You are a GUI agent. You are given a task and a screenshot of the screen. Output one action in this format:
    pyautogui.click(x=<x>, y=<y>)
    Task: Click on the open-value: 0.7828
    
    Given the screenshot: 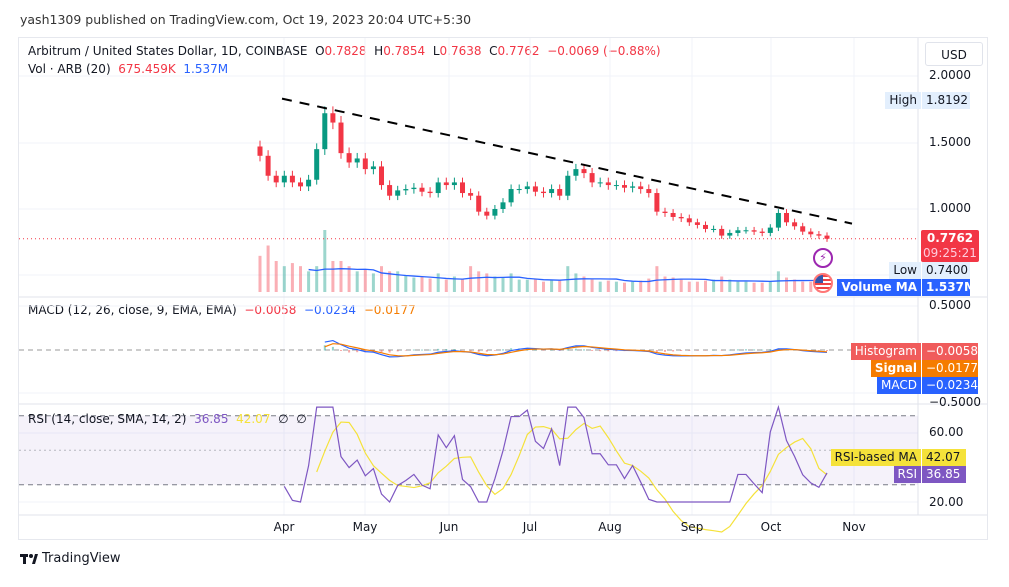 What is the action you would take?
    pyautogui.click(x=345, y=51)
    